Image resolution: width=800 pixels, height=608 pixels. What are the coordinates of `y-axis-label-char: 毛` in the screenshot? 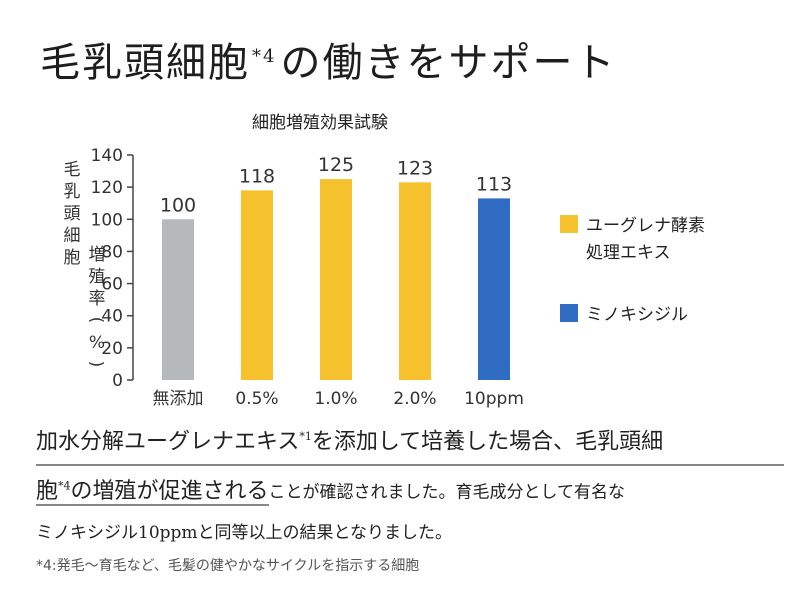 It's located at (72, 170).